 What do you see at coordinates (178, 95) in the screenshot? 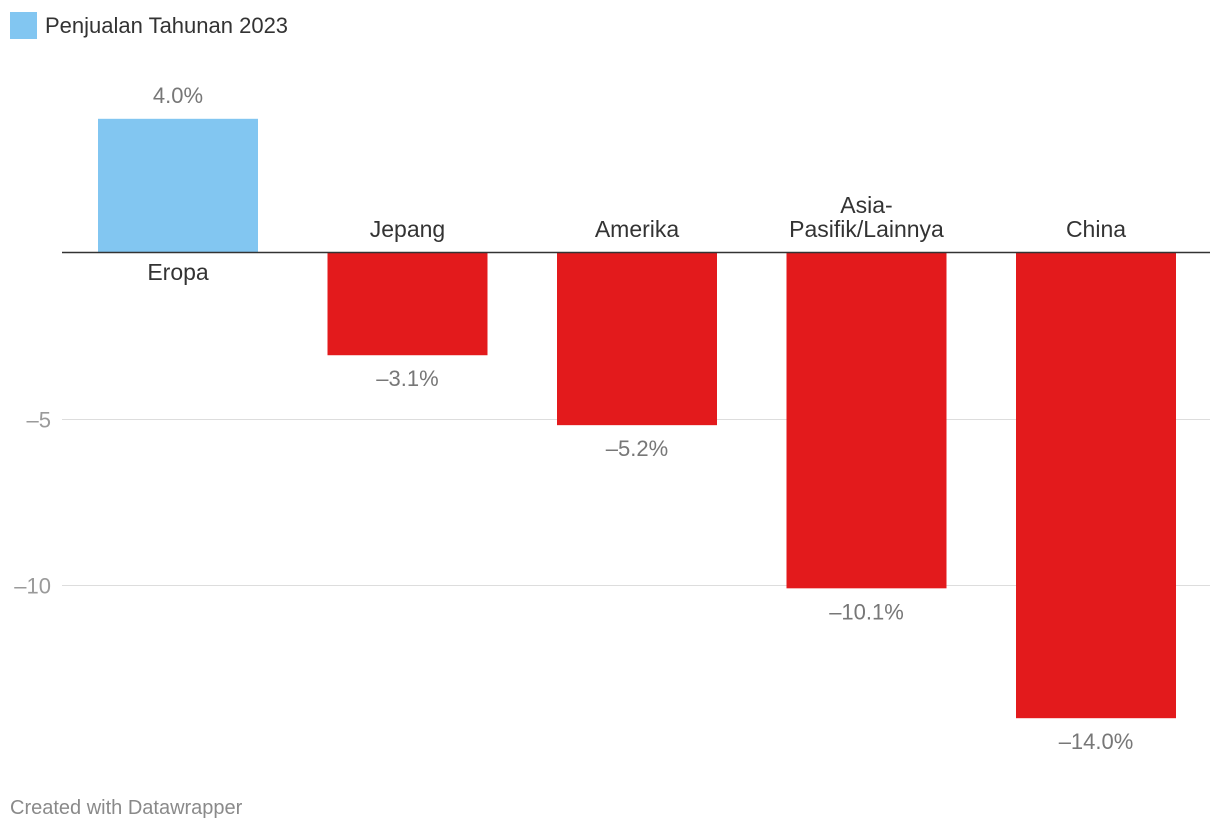
I see `data-label: 4.0%` at bounding box center [178, 95].